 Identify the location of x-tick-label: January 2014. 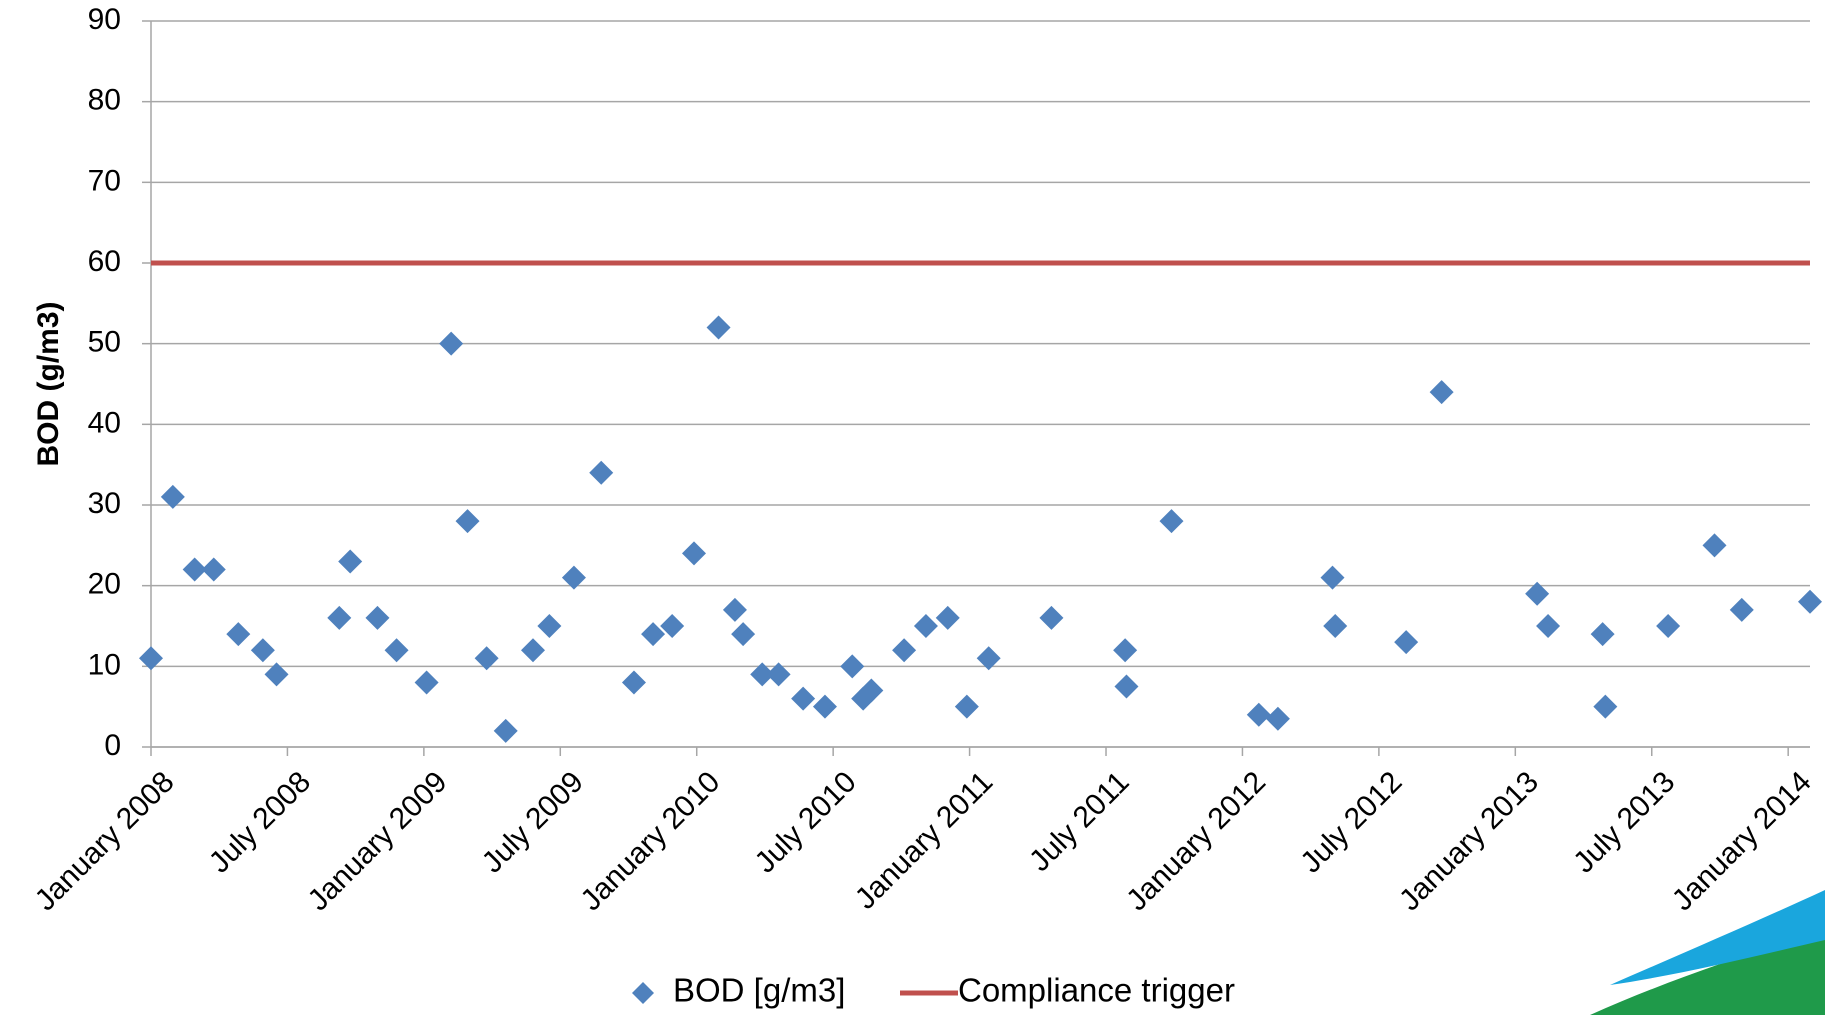
(1742, 841).